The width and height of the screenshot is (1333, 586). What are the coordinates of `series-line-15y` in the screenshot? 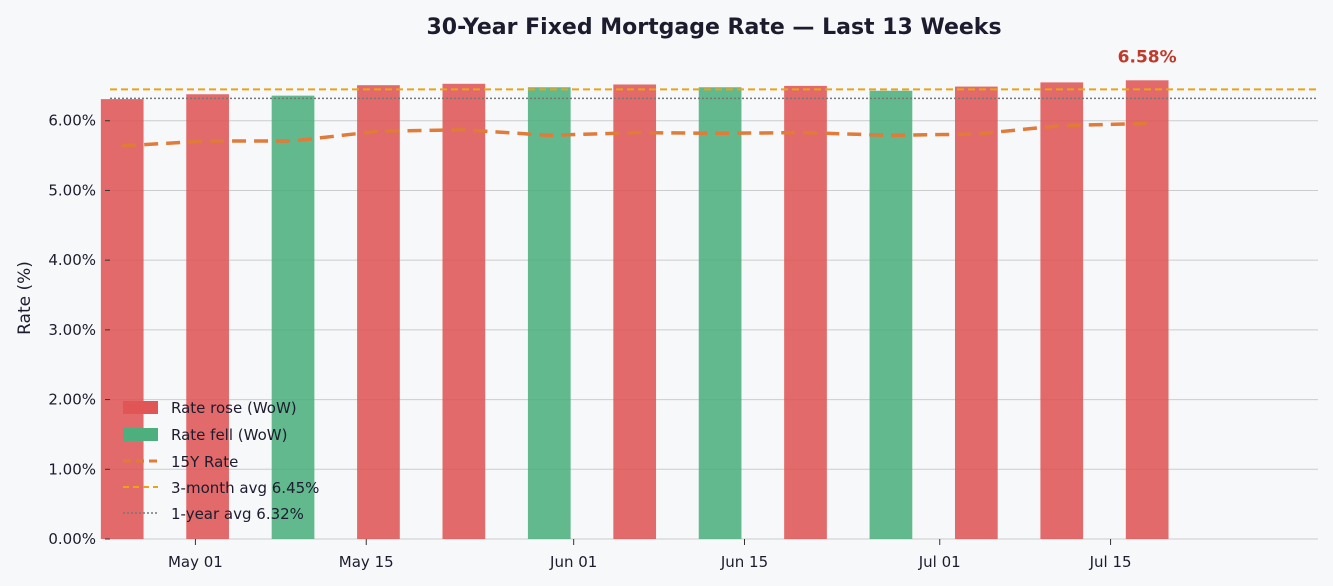 It's located at (635, 134).